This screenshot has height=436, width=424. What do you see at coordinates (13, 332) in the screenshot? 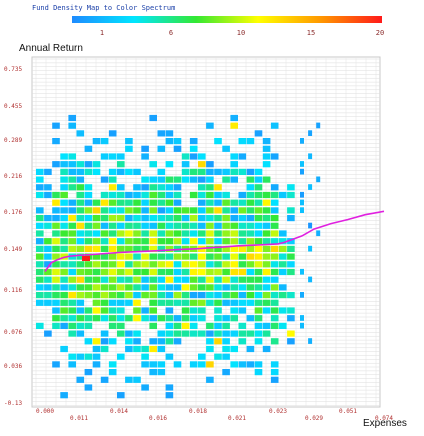
I see `y-tick-label: 0.076` at bounding box center [13, 332].